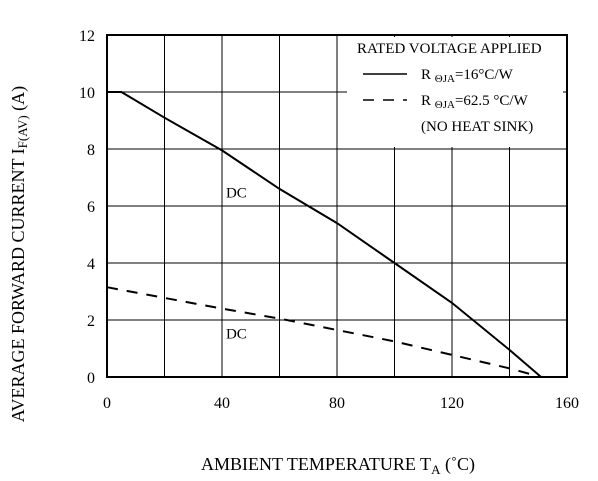 The image size is (598, 481). Describe the element at coordinates (324, 332) in the screenshot. I see `series-line-dashed` at that location.